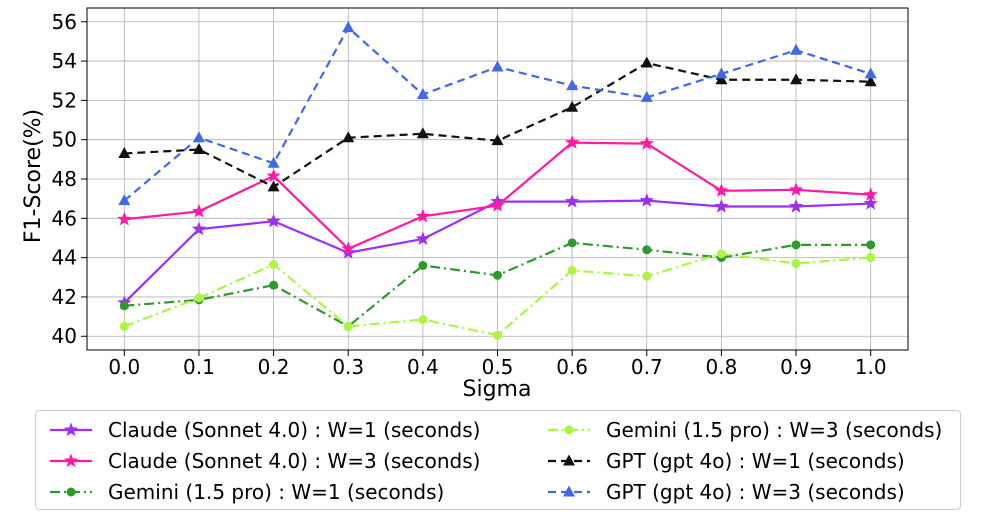 This screenshot has height=528, width=996. Describe the element at coordinates (64, 22) in the screenshot. I see `y-tick-label: 56` at that location.